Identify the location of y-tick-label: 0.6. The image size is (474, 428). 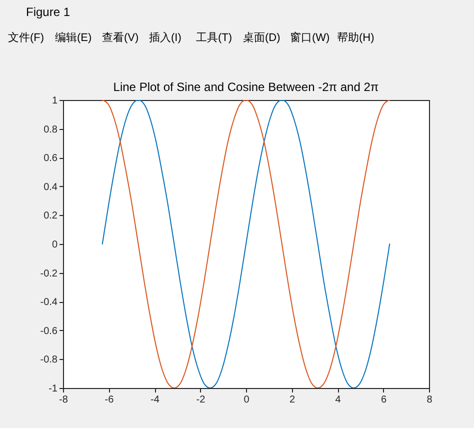
(51, 158).